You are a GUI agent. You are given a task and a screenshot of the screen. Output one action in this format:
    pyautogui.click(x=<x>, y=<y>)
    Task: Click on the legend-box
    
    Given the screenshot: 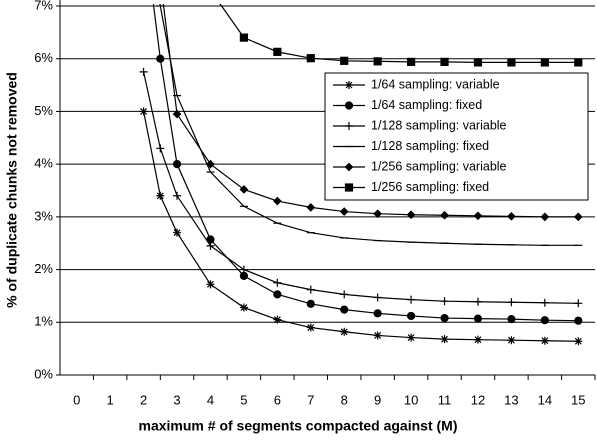 What is the action you would take?
    pyautogui.click(x=456, y=136)
    